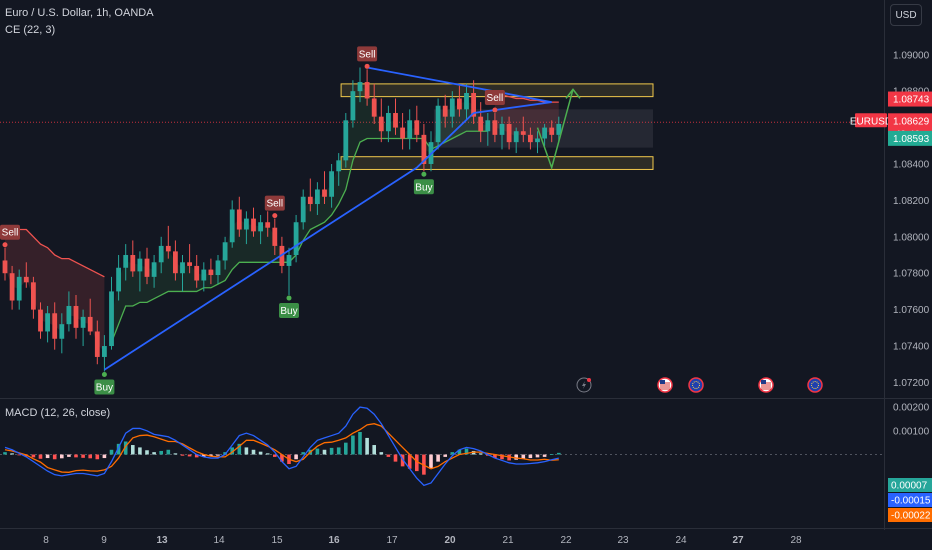 This screenshot has width=932, height=550. I want to click on time-tick-label: 16, so click(334, 540).